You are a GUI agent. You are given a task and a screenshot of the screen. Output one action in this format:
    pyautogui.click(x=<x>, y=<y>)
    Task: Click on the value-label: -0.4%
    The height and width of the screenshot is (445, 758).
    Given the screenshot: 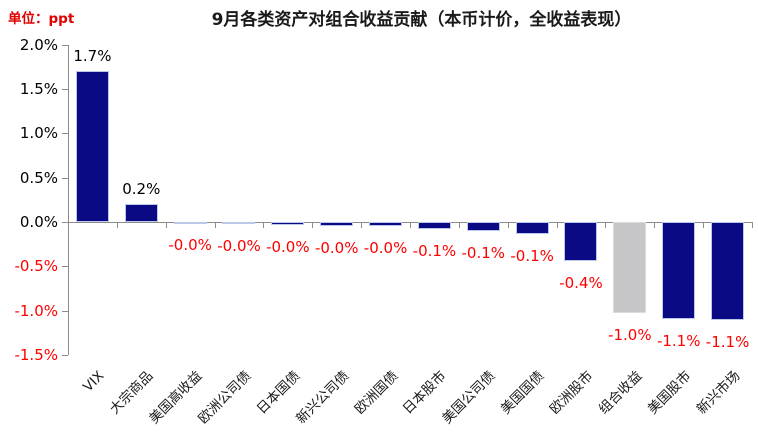 What is the action you would take?
    pyautogui.click(x=581, y=282)
    